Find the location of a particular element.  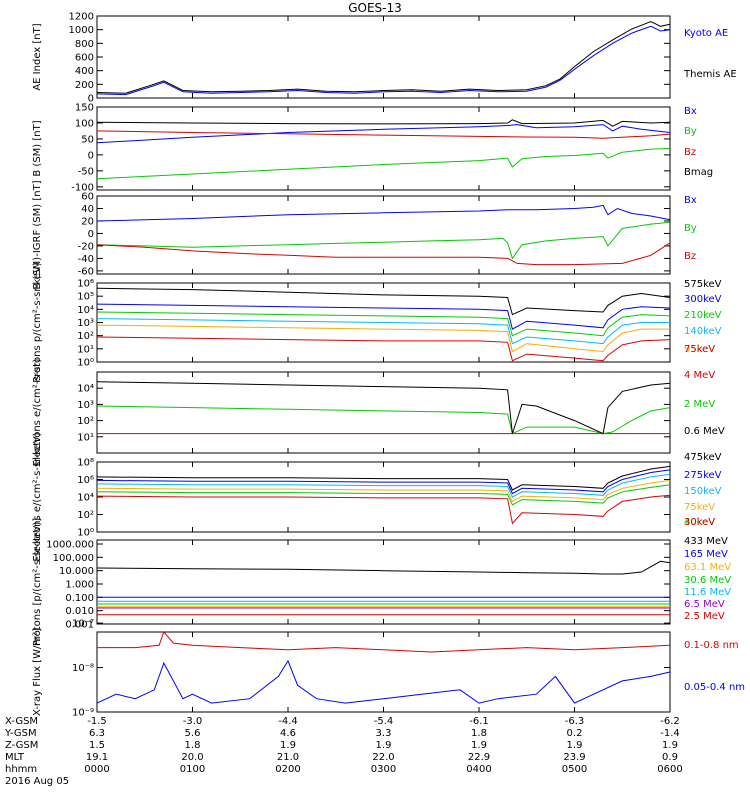

x-axis-row-label: hhmm is located at coordinates (21, 769).